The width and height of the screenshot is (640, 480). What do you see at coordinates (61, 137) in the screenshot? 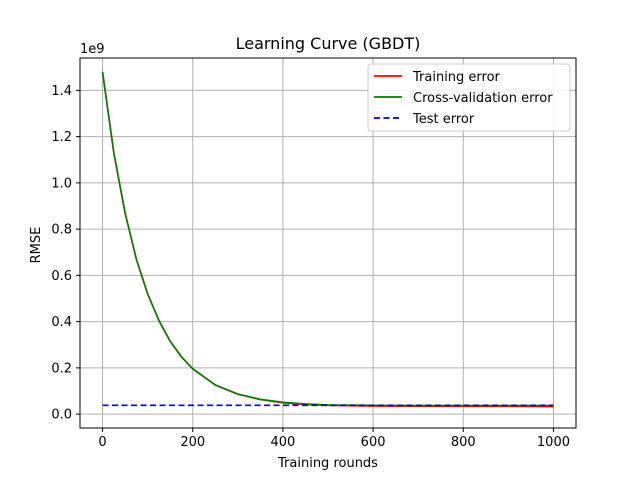
I see `y-tick-label: 1.2` at bounding box center [61, 137].